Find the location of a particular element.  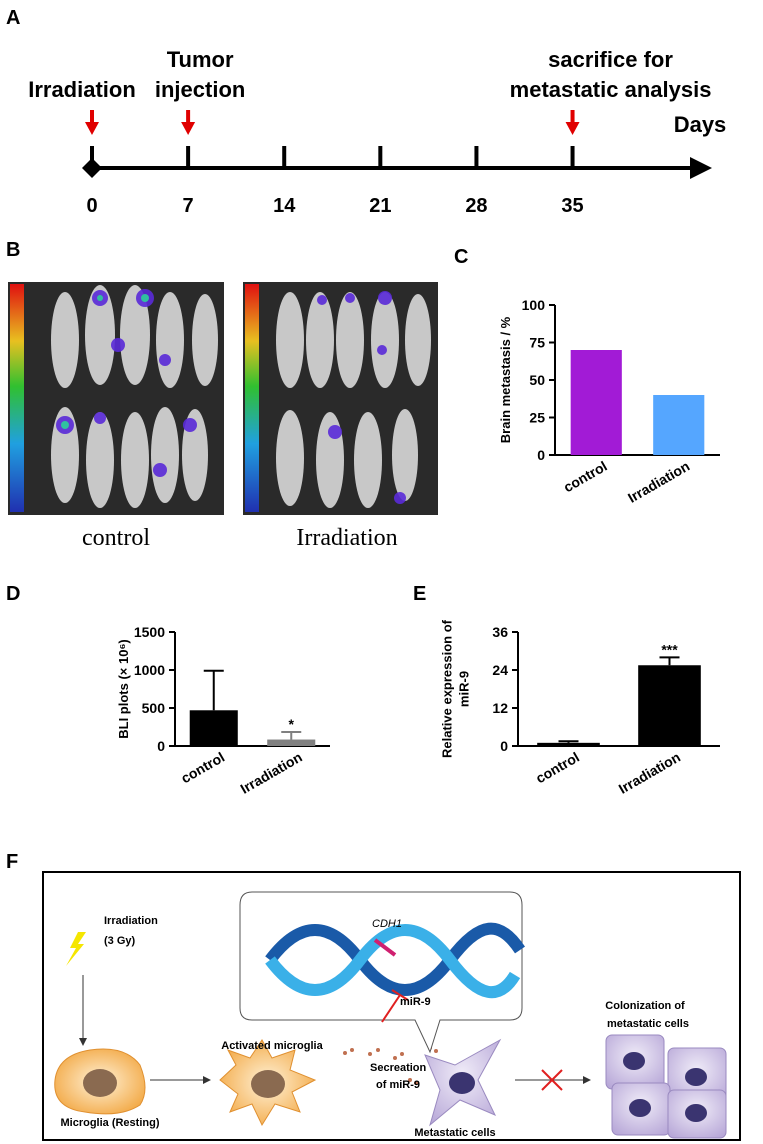

event-label: metastatic analysis is located at coordinates (611, 89).